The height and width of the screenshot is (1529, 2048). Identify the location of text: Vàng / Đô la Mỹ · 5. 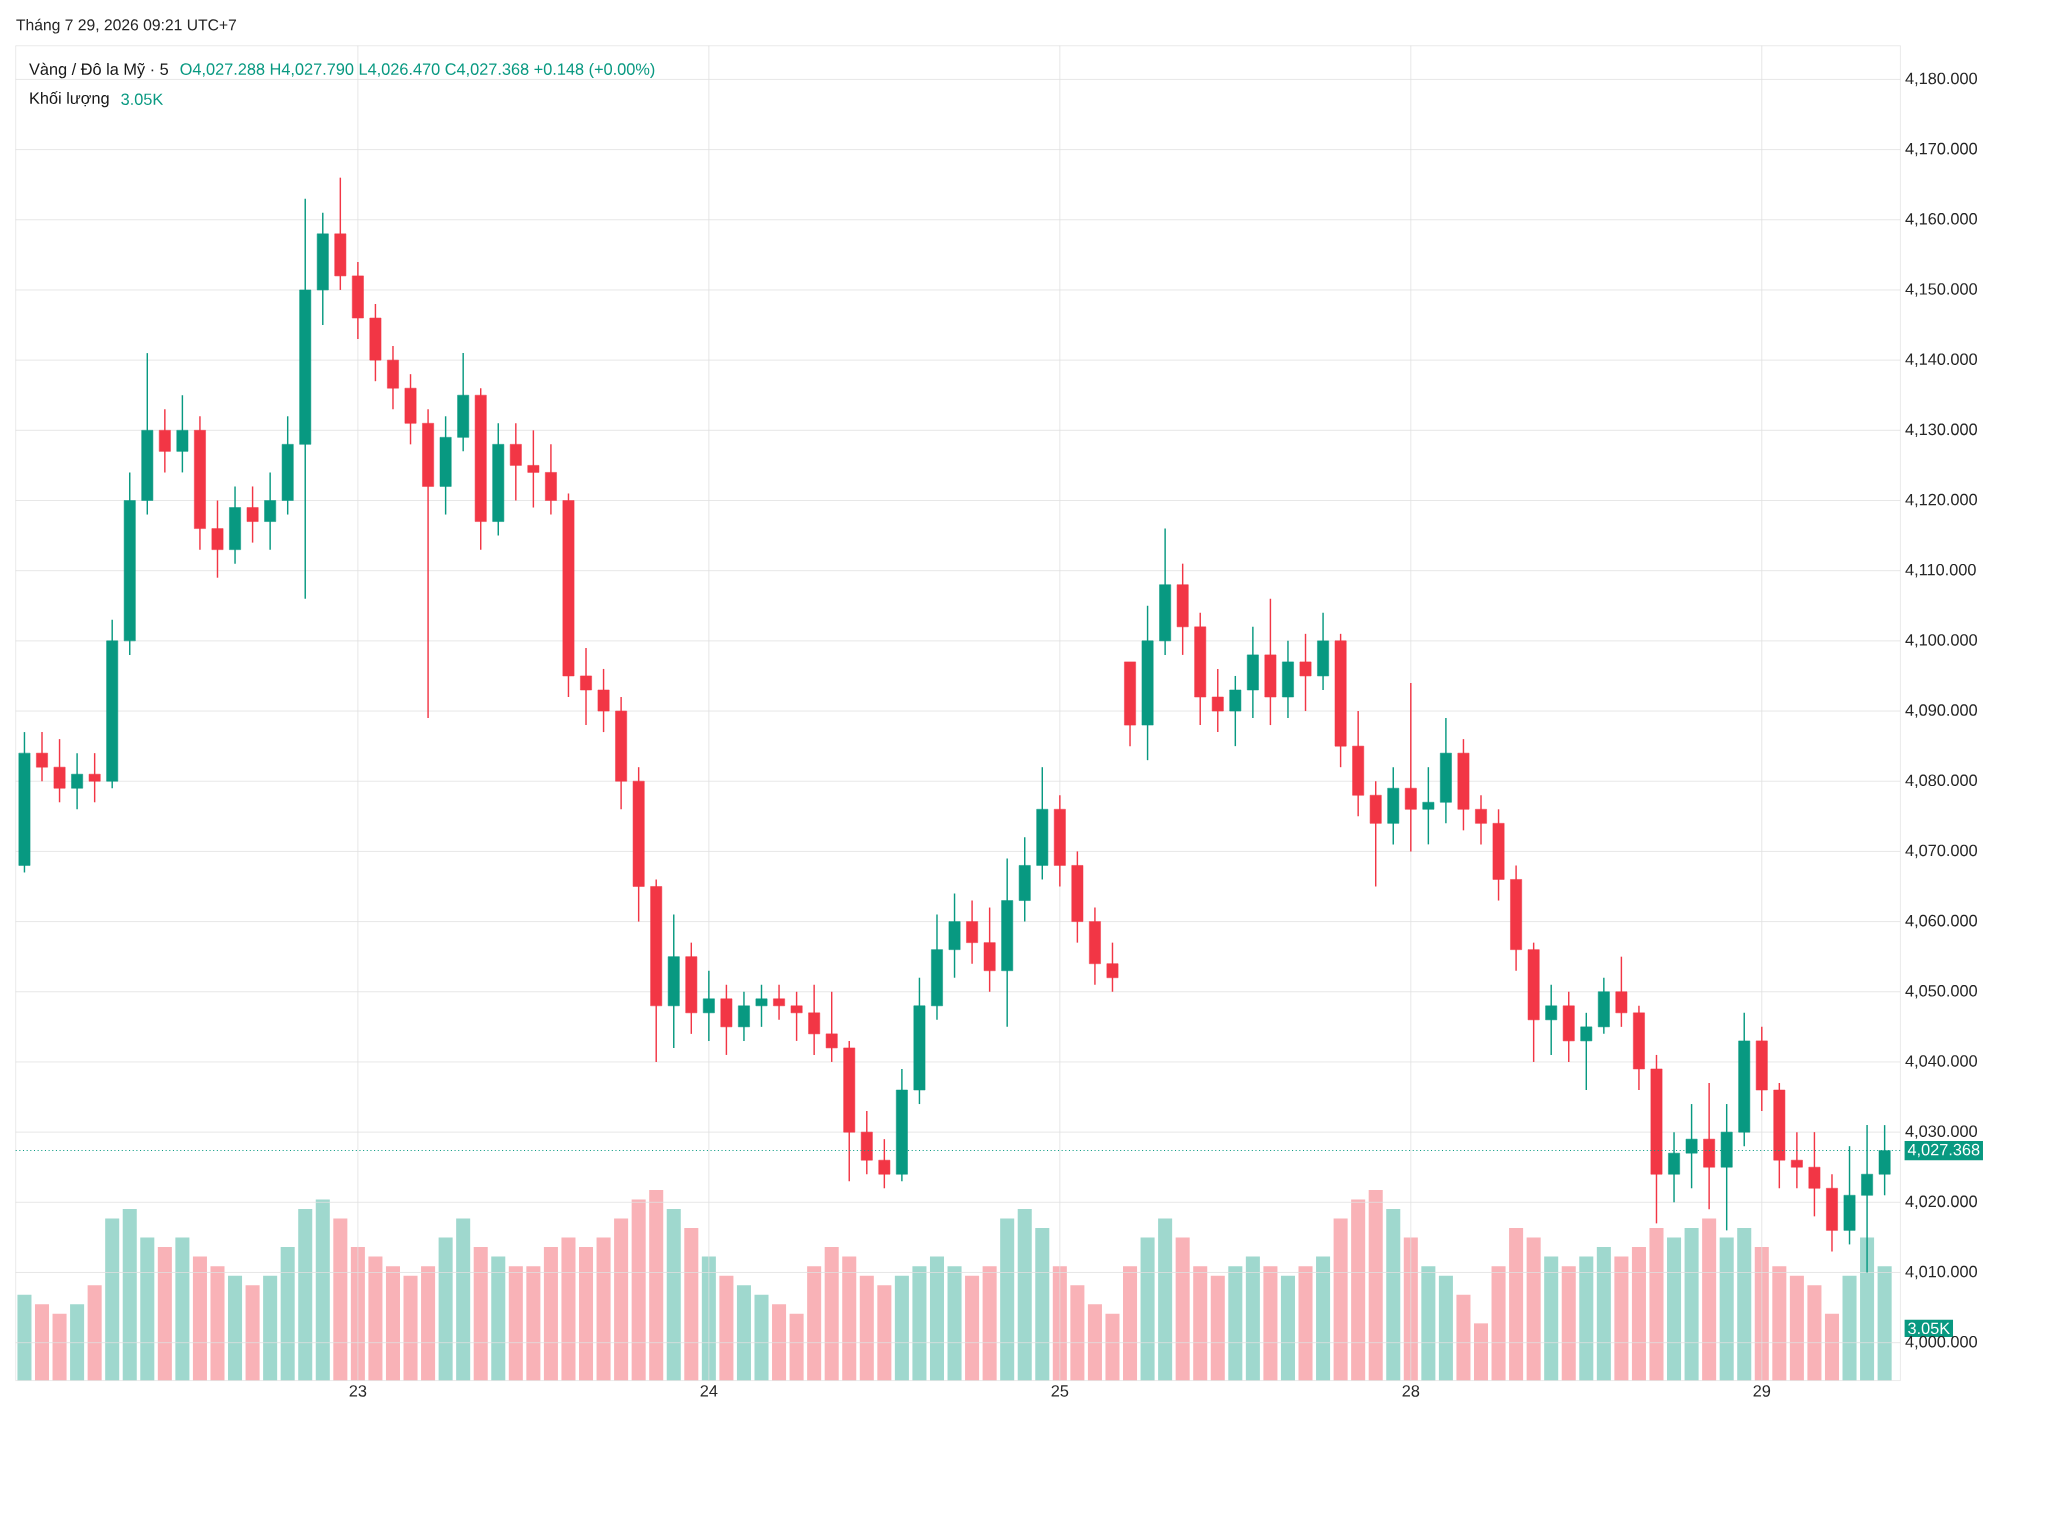
(99, 70).